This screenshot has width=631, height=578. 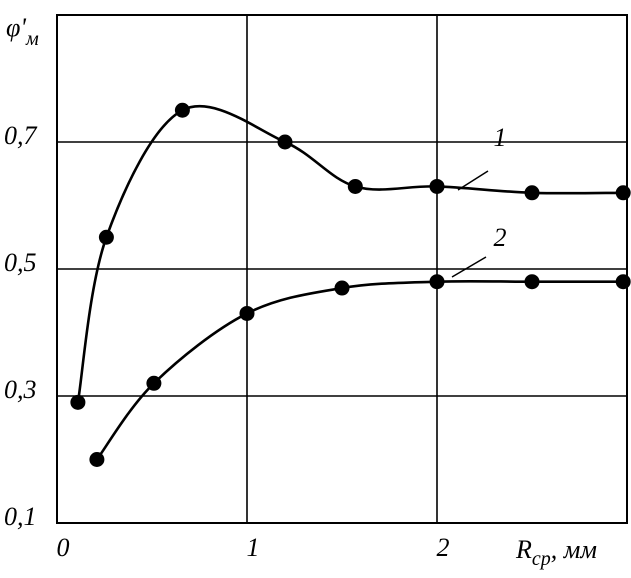 I want to click on y-label-sub: м, so click(x=32, y=39).